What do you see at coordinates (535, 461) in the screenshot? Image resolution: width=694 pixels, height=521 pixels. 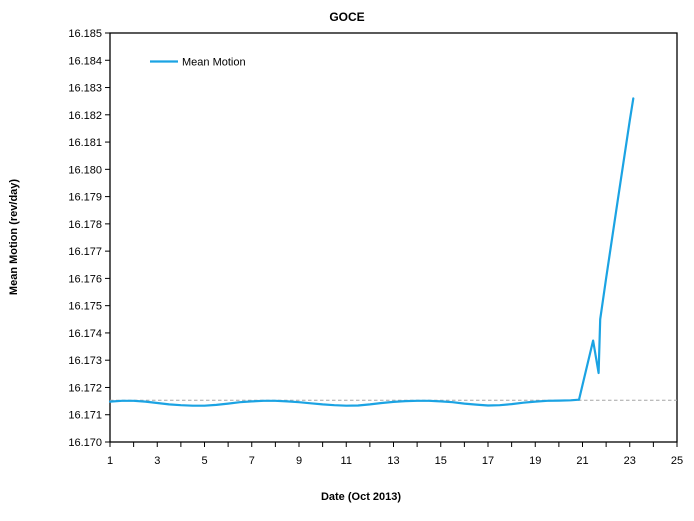 I see `x-tick-label: 19` at bounding box center [535, 461].